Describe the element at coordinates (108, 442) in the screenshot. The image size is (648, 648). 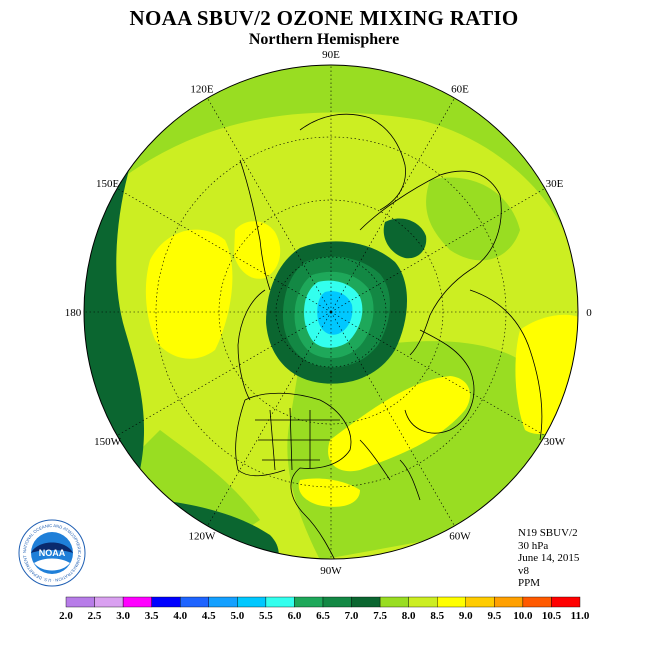
I see `longitude-label: 150W` at that location.